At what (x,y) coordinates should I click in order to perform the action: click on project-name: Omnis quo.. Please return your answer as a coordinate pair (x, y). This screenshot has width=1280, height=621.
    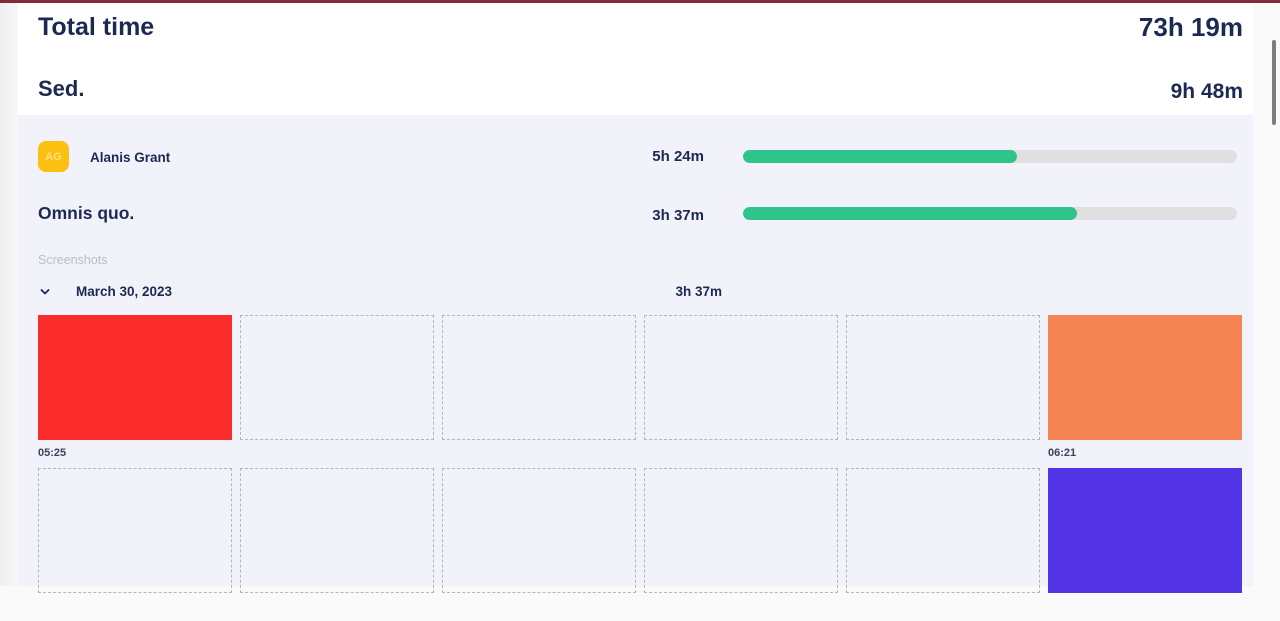
    Looking at the image, I should click on (86, 213).